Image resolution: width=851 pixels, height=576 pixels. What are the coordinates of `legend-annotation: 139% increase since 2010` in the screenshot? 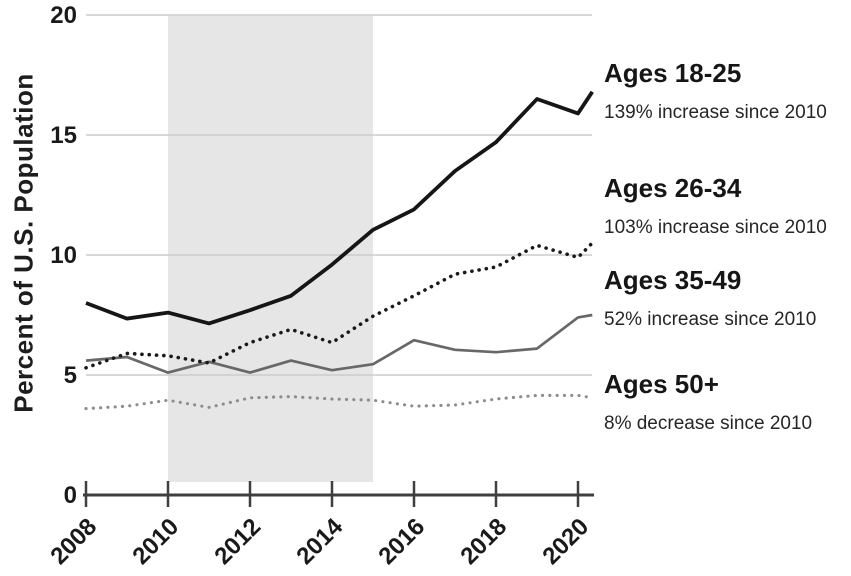 It's located at (715, 112).